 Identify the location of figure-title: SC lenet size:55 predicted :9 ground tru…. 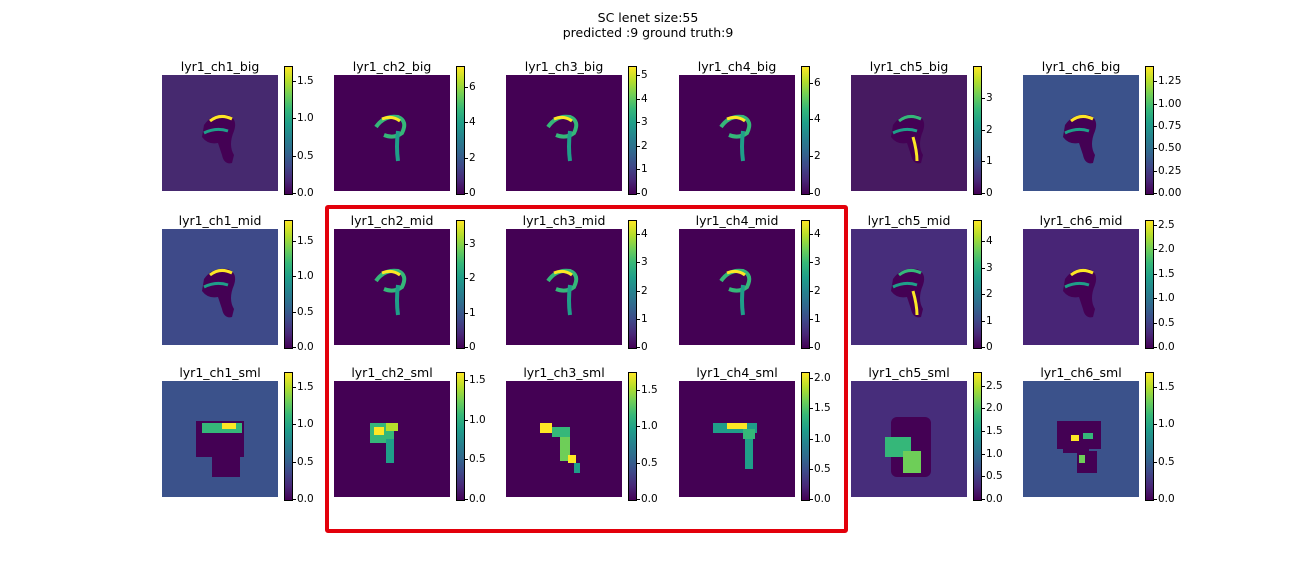
(648, 25).